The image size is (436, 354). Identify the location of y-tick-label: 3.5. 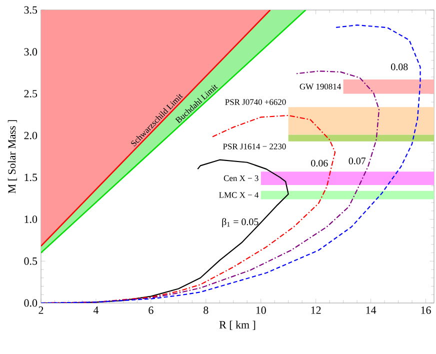
(31, 10).